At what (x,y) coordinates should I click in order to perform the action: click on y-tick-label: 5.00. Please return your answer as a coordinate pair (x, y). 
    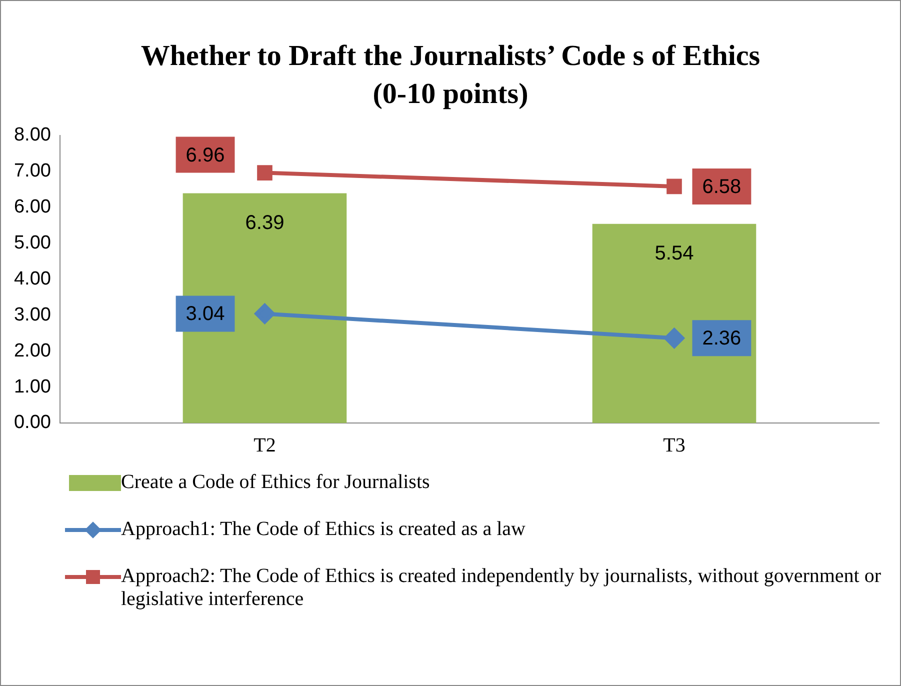
    Looking at the image, I should click on (32, 243).